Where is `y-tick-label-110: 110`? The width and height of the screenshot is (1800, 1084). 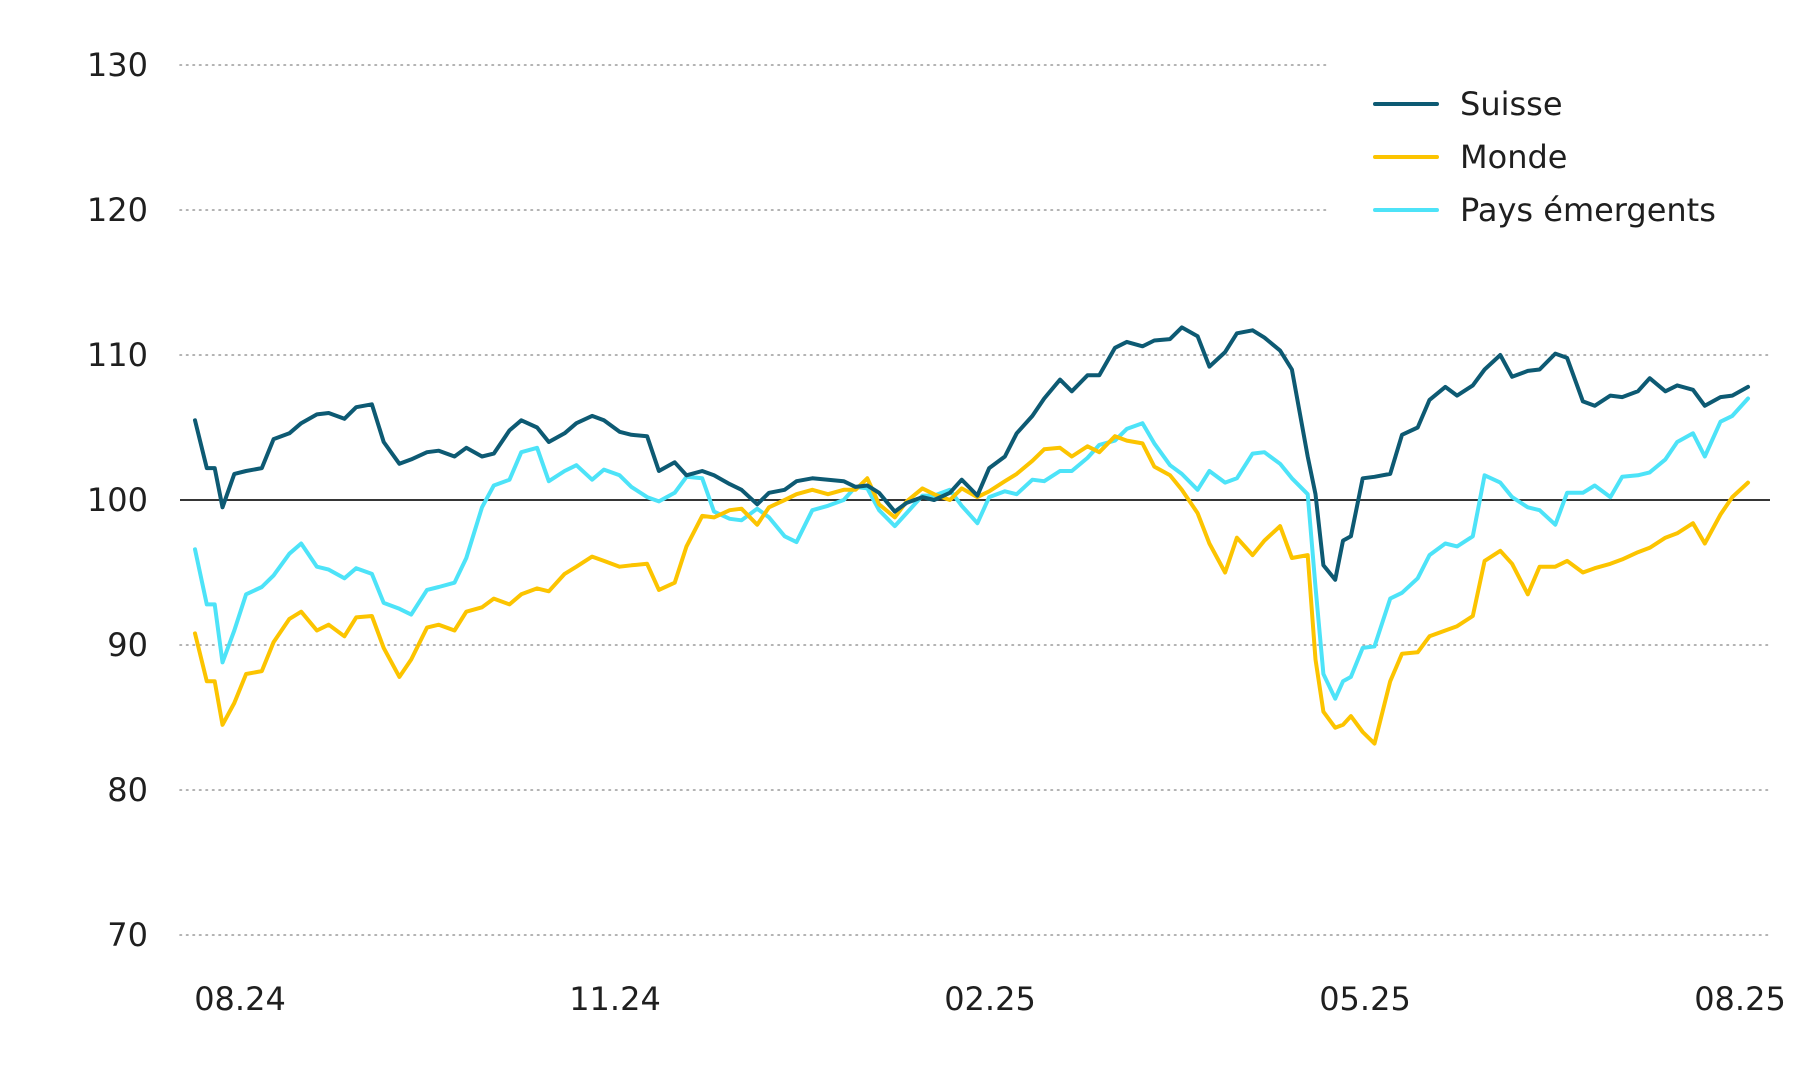
y-tick-label-110: 110 is located at coordinates (117, 355).